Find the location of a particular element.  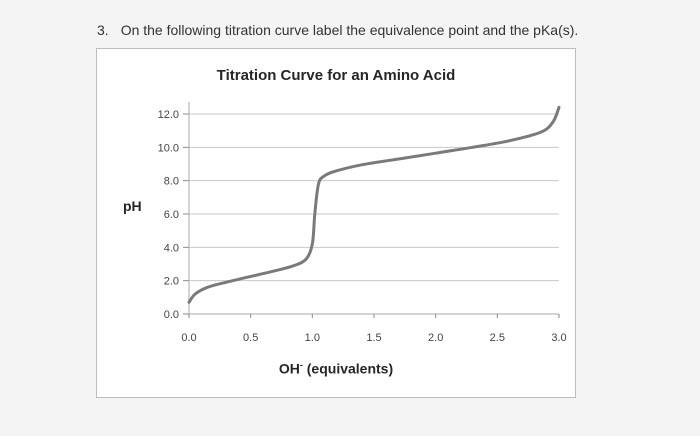

x-tick-label-3: 1.5 is located at coordinates (373, 338).